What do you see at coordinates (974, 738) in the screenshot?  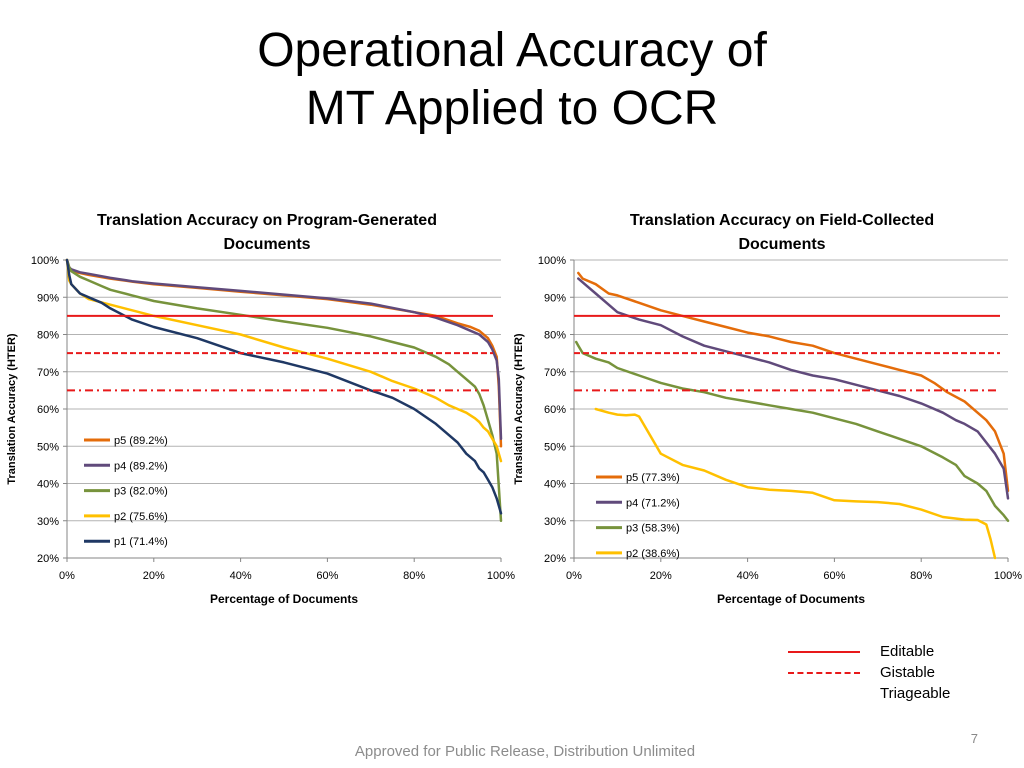 I see `page-number: 7` at bounding box center [974, 738].